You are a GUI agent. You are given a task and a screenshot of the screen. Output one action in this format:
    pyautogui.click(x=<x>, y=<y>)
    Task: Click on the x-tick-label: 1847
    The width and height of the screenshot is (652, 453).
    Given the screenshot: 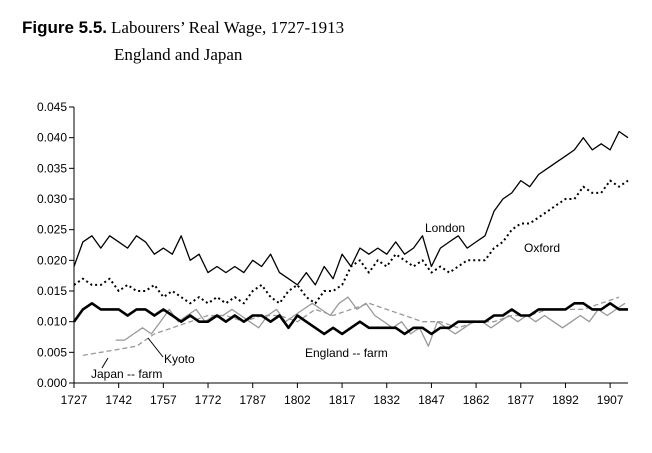 What is the action you would take?
    pyautogui.click(x=431, y=400)
    